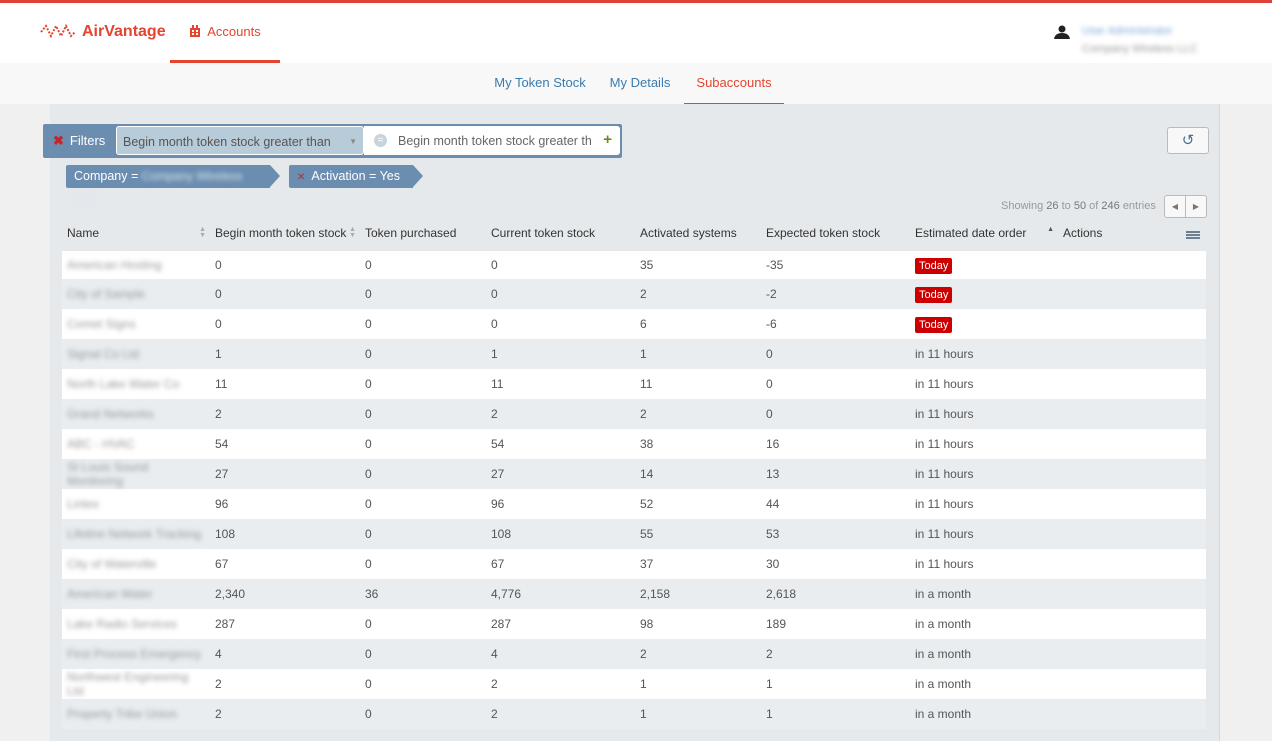 This screenshot has width=1272, height=741. I want to click on table-row: Property Tribe Union 2 0 2 1 1 in a month, so click(634, 714).